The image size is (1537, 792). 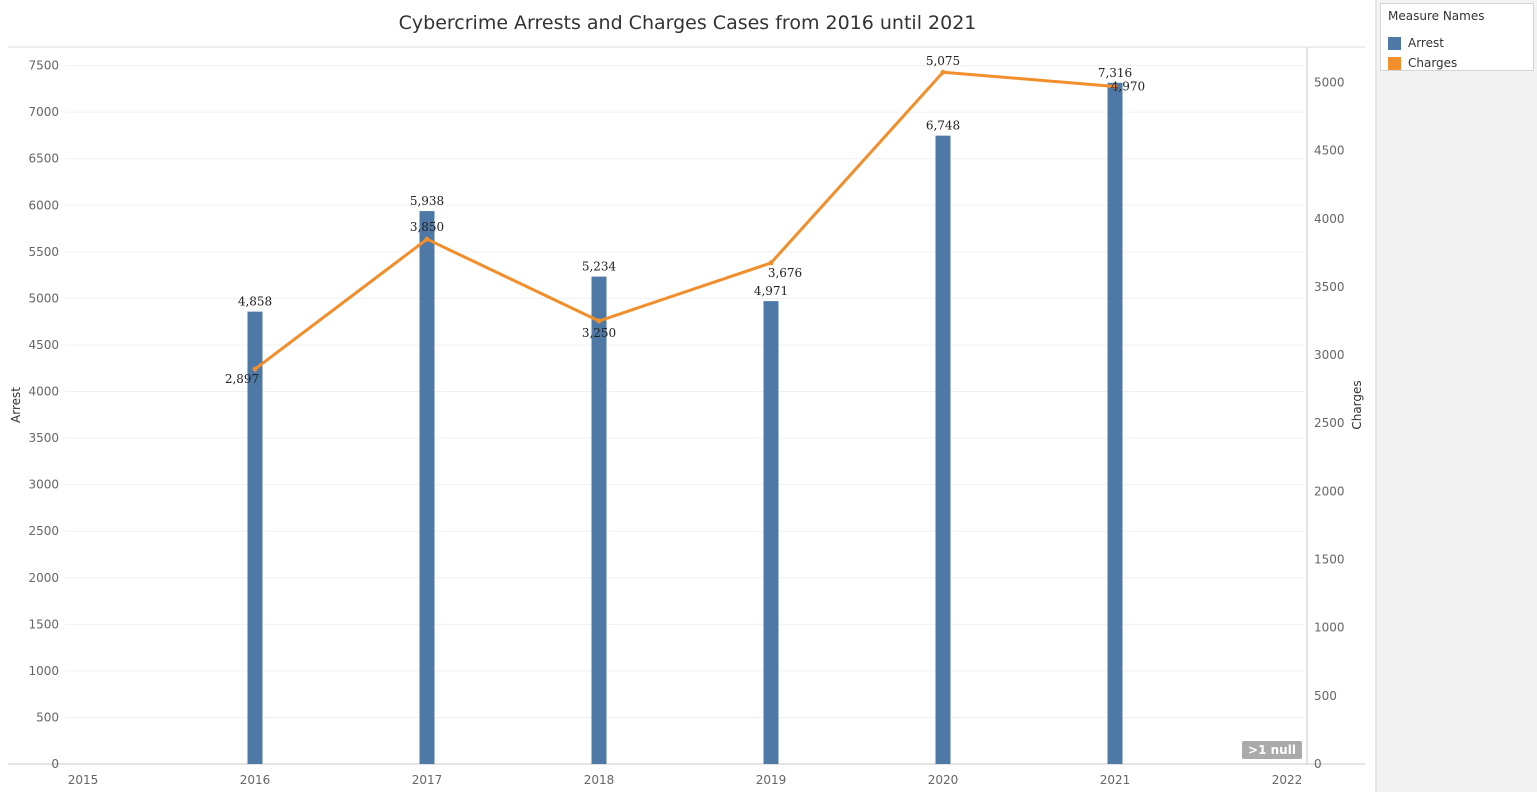 I want to click on y-right-tick-label: 4000, so click(x=1329, y=219).